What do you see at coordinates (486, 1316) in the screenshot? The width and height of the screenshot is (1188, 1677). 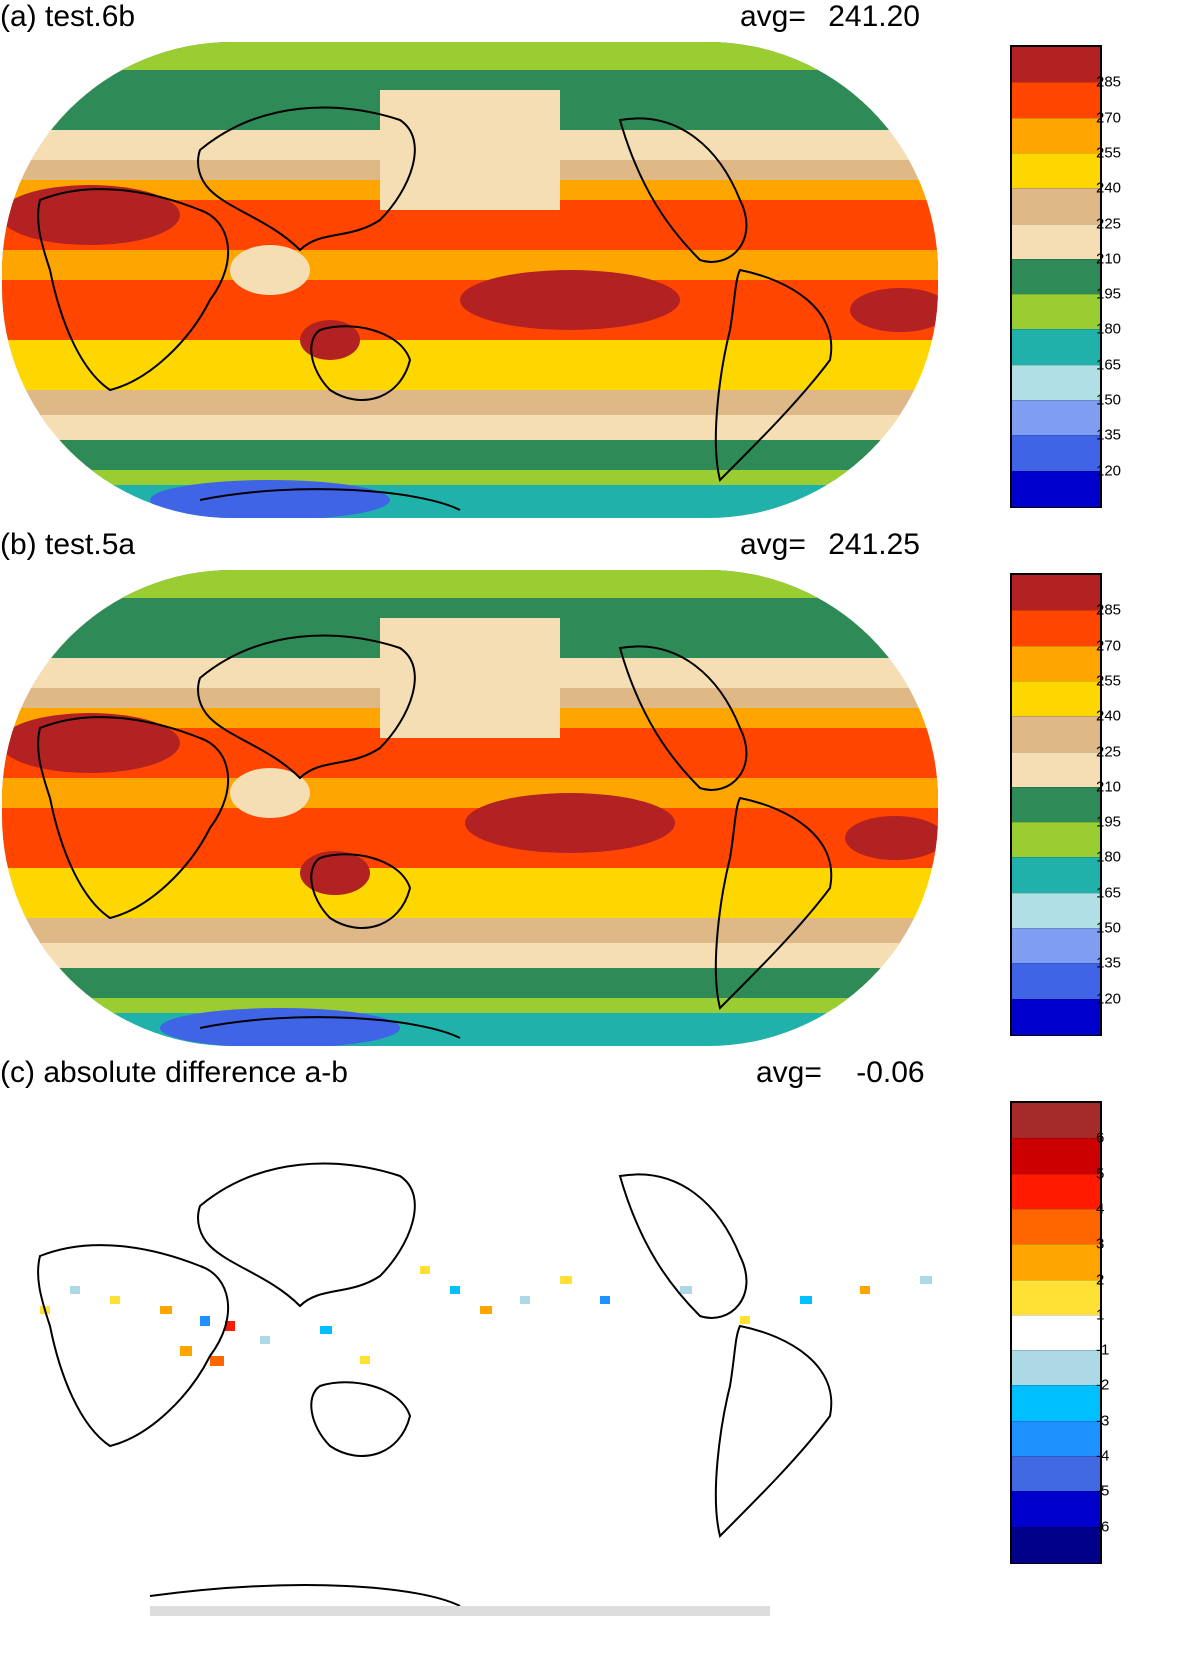 I see `difference-speckles` at bounding box center [486, 1316].